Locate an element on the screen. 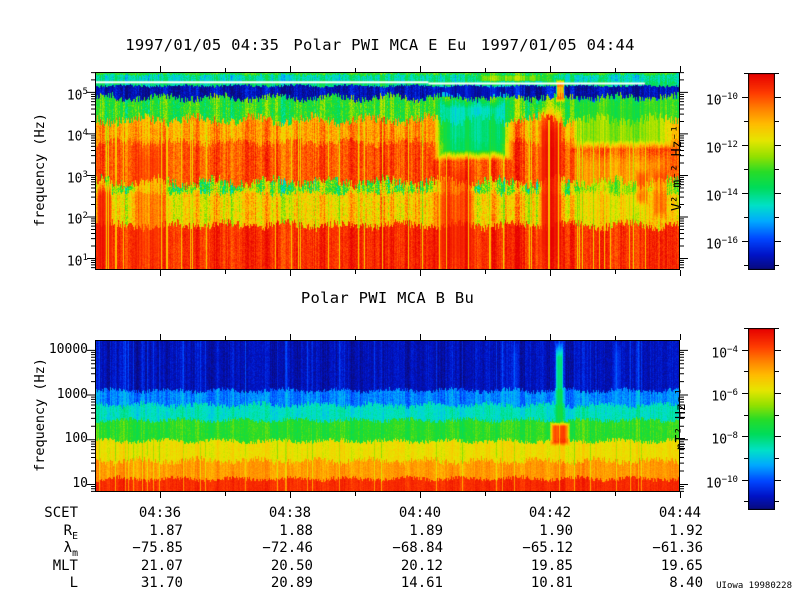 Image resolution: width=800 pixels, height=600 pixels. frequency-tick-label: 10⁴ is located at coordinates (77, 136).